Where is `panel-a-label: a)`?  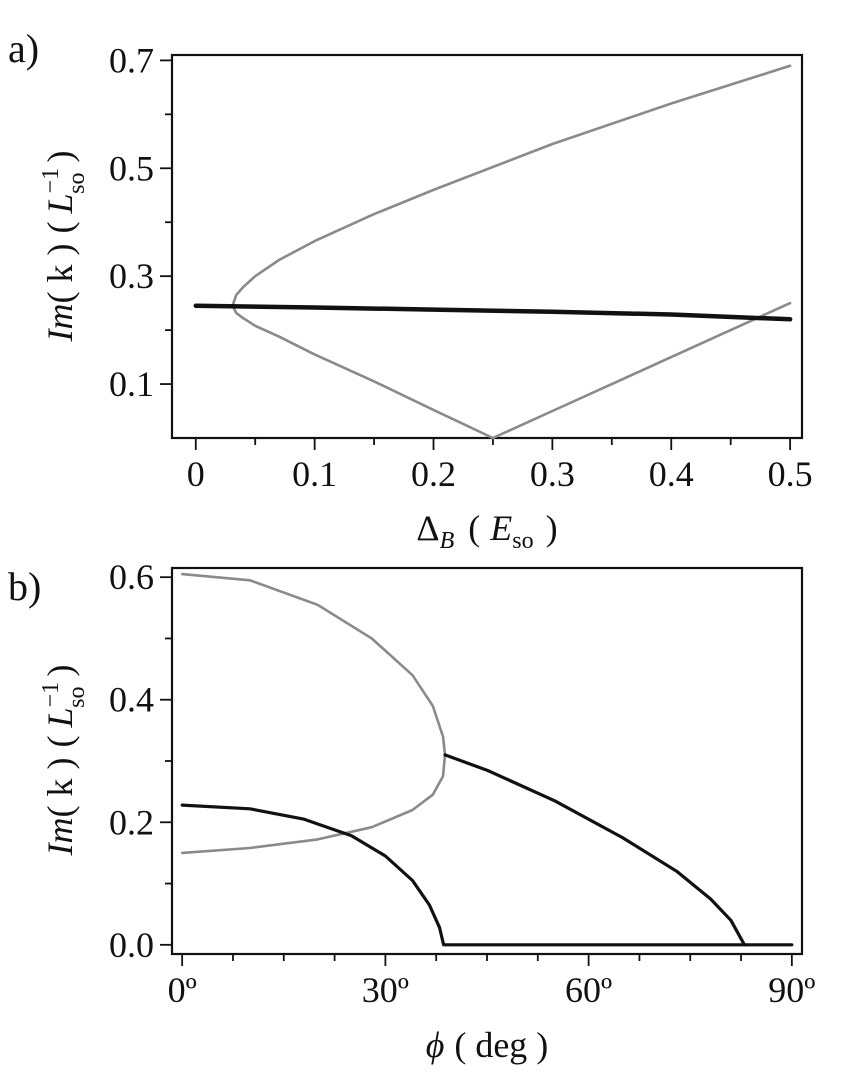 panel-a-label: a) is located at coordinates (23, 48).